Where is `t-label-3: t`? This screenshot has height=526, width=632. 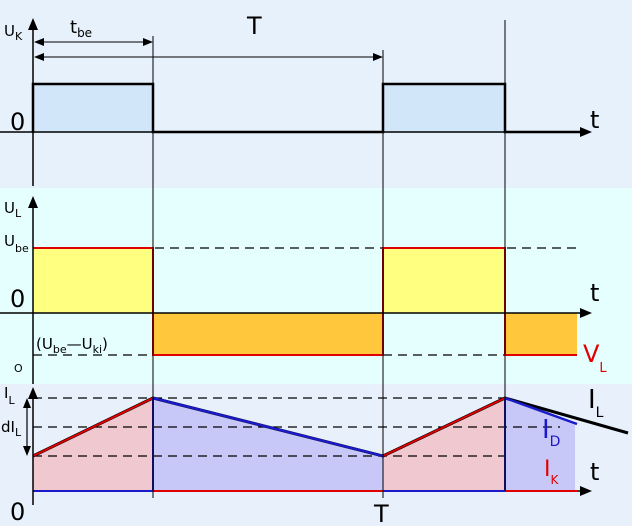
t-label-3: t is located at coordinates (594, 472).